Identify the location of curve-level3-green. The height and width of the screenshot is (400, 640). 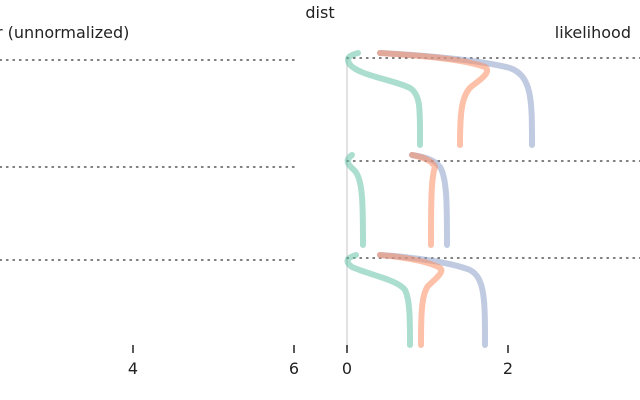
(378, 300).